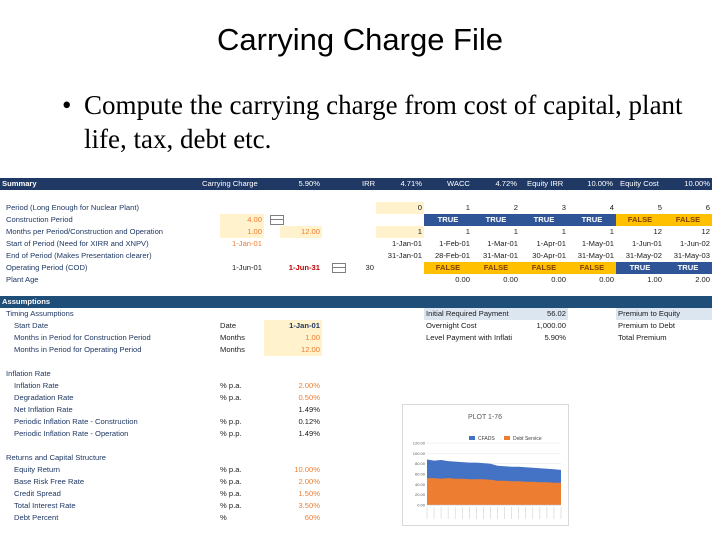  I want to click on period-5: 5, so click(659, 207).